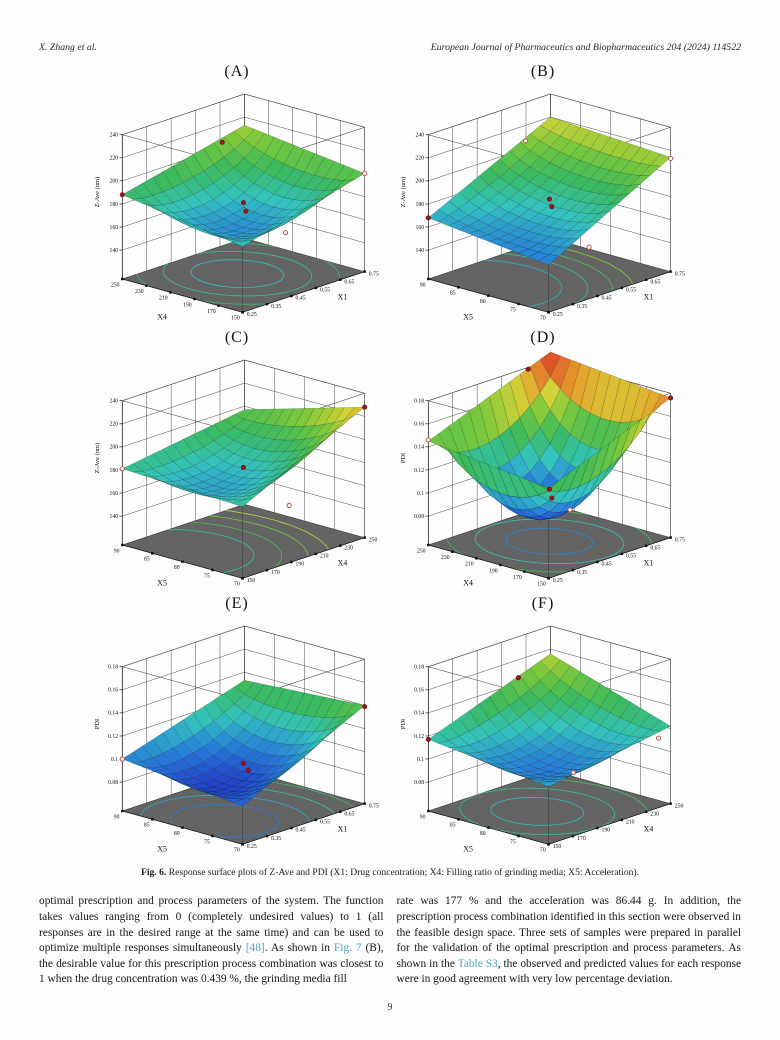 Image resolution: width=780 pixels, height=1040 pixels. I want to click on reference-link: [48], so click(255, 948).